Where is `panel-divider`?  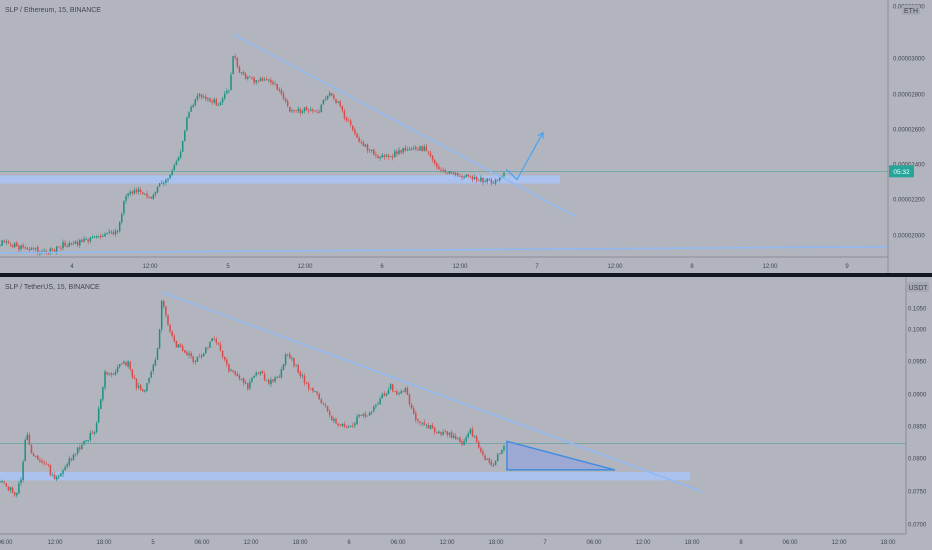
panel-divider is located at coordinates (466, 275).